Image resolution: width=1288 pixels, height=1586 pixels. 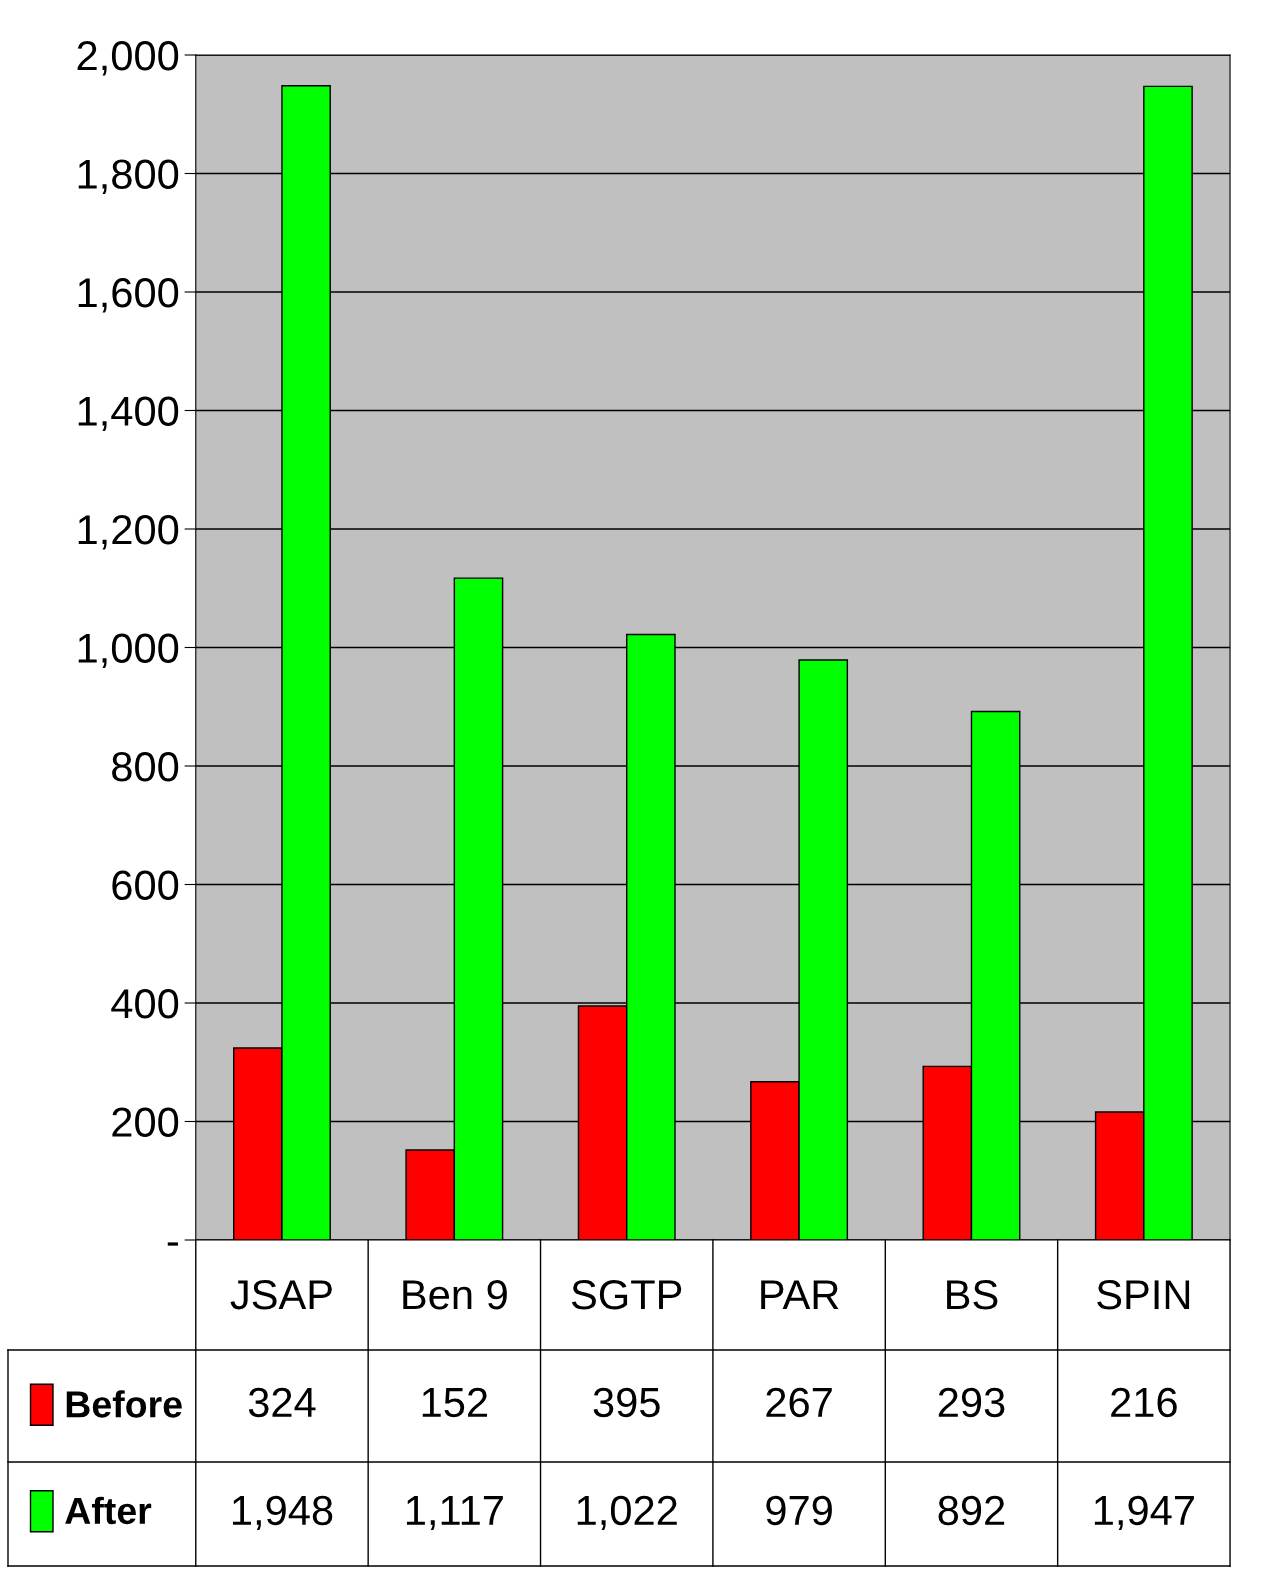 I want to click on legend-label: After, so click(x=108, y=1510).